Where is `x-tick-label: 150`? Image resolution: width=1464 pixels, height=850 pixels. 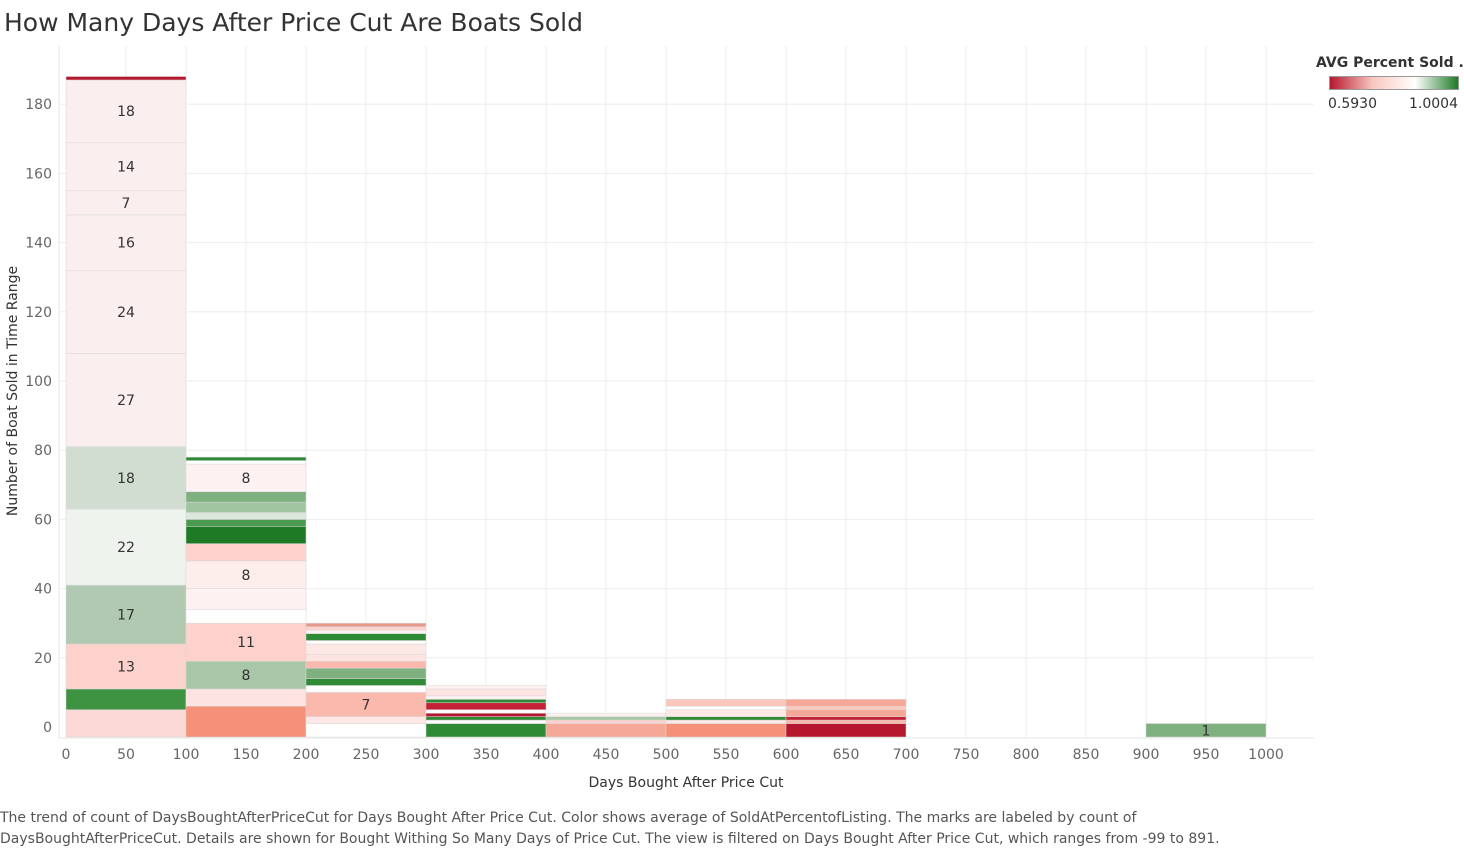 x-tick-label: 150 is located at coordinates (246, 755).